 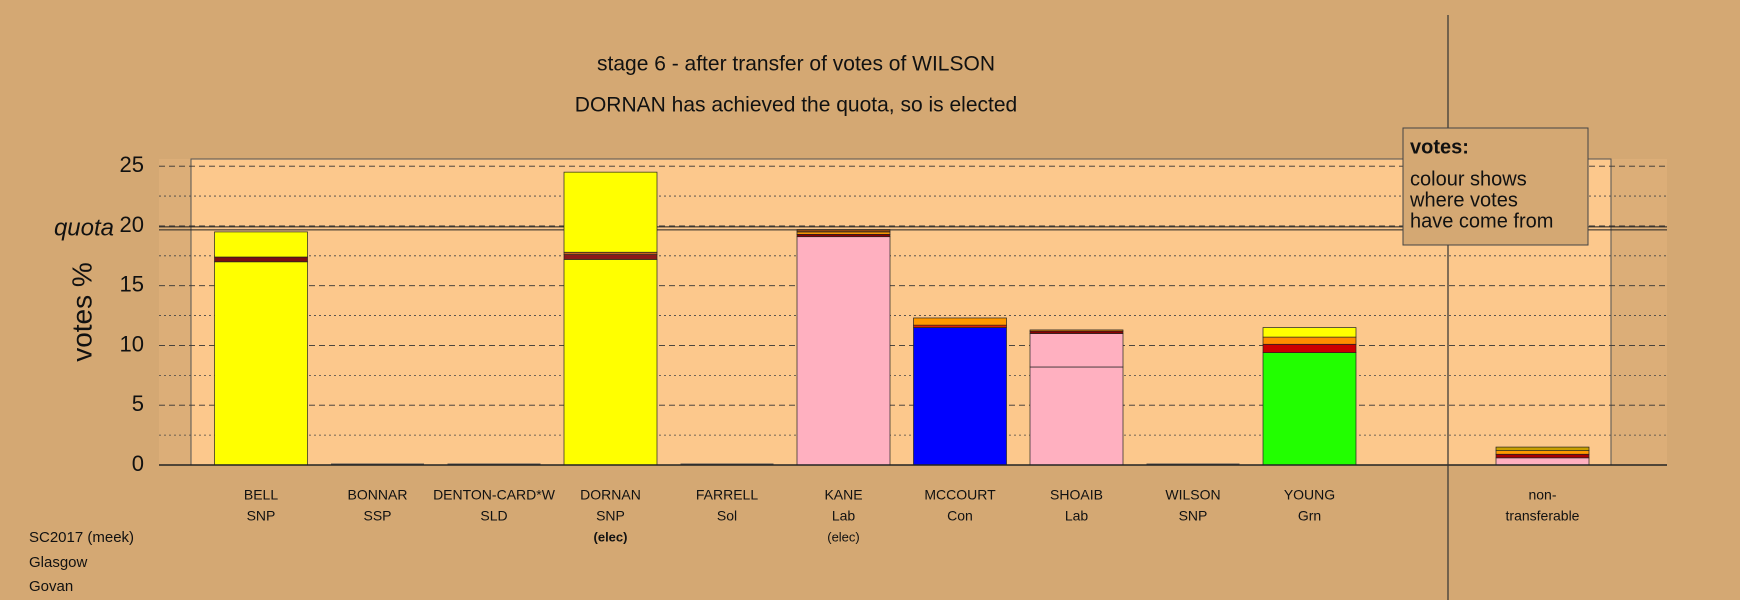 What do you see at coordinates (727, 495) in the screenshot?
I see `x-tick-label: FARRELL` at bounding box center [727, 495].